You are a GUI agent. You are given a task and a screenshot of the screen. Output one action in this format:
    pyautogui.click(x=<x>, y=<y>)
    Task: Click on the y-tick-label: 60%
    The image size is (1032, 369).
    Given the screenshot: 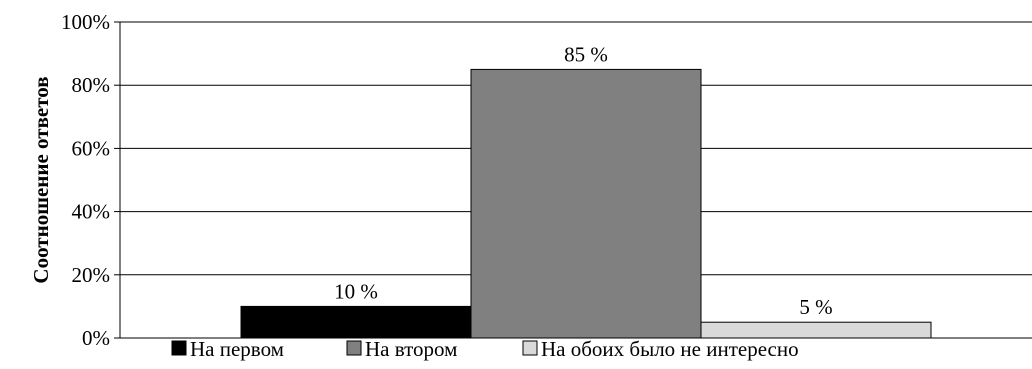 What is the action you would take?
    pyautogui.click(x=91, y=148)
    